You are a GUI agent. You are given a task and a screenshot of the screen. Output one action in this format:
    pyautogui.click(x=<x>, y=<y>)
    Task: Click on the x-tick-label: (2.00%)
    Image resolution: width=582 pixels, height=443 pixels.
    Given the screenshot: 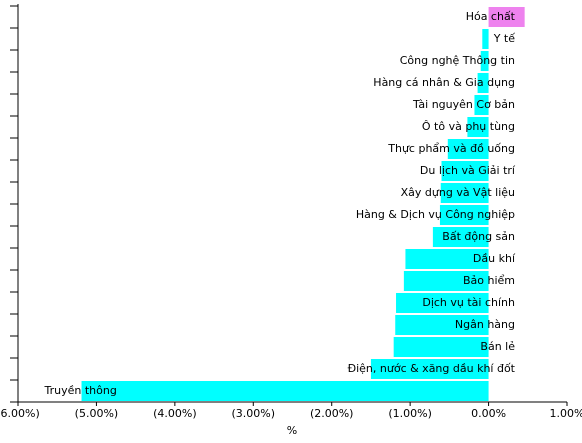 What is the action you would take?
    pyautogui.click(x=332, y=413)
    